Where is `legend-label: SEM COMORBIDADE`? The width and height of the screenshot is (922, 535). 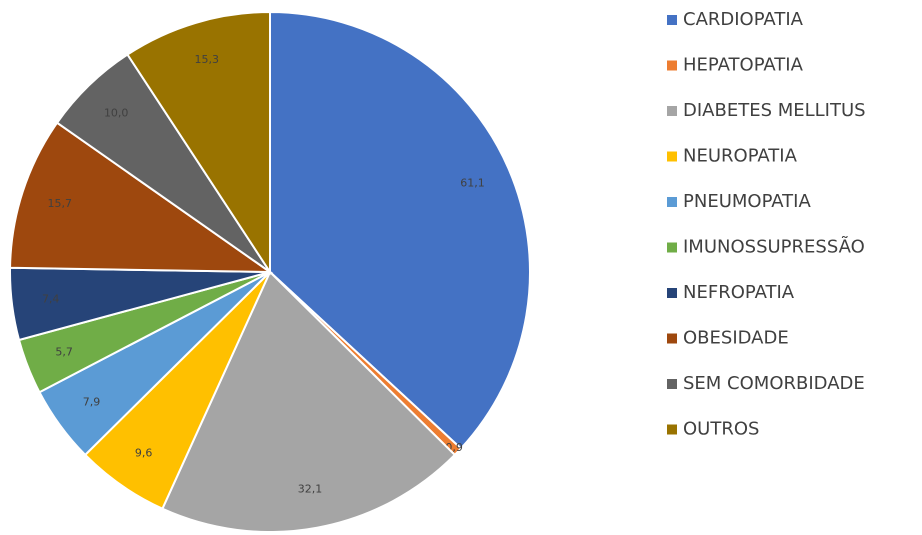 legend-label: SEM COMORBIDADE is located at coordinates (774, 383).